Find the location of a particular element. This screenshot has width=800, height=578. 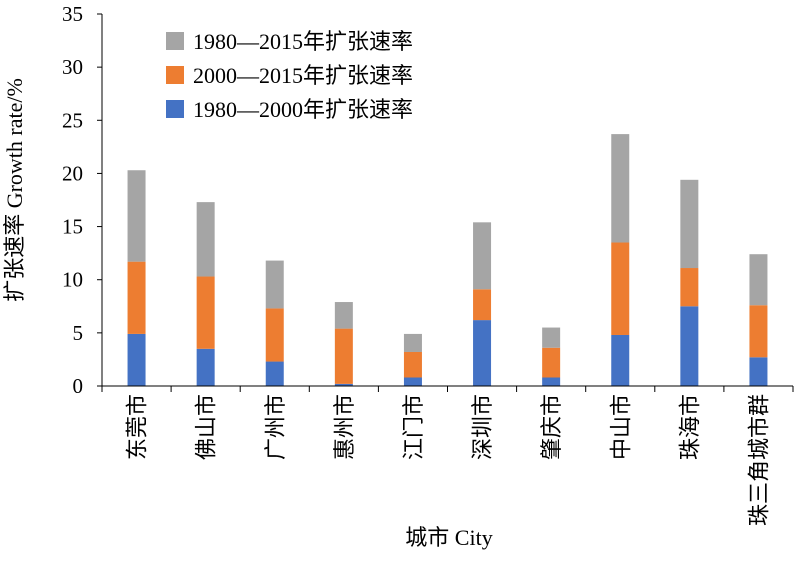

legend-label: 2000—2015年扩张速率 is located at coordinates (303, 75).